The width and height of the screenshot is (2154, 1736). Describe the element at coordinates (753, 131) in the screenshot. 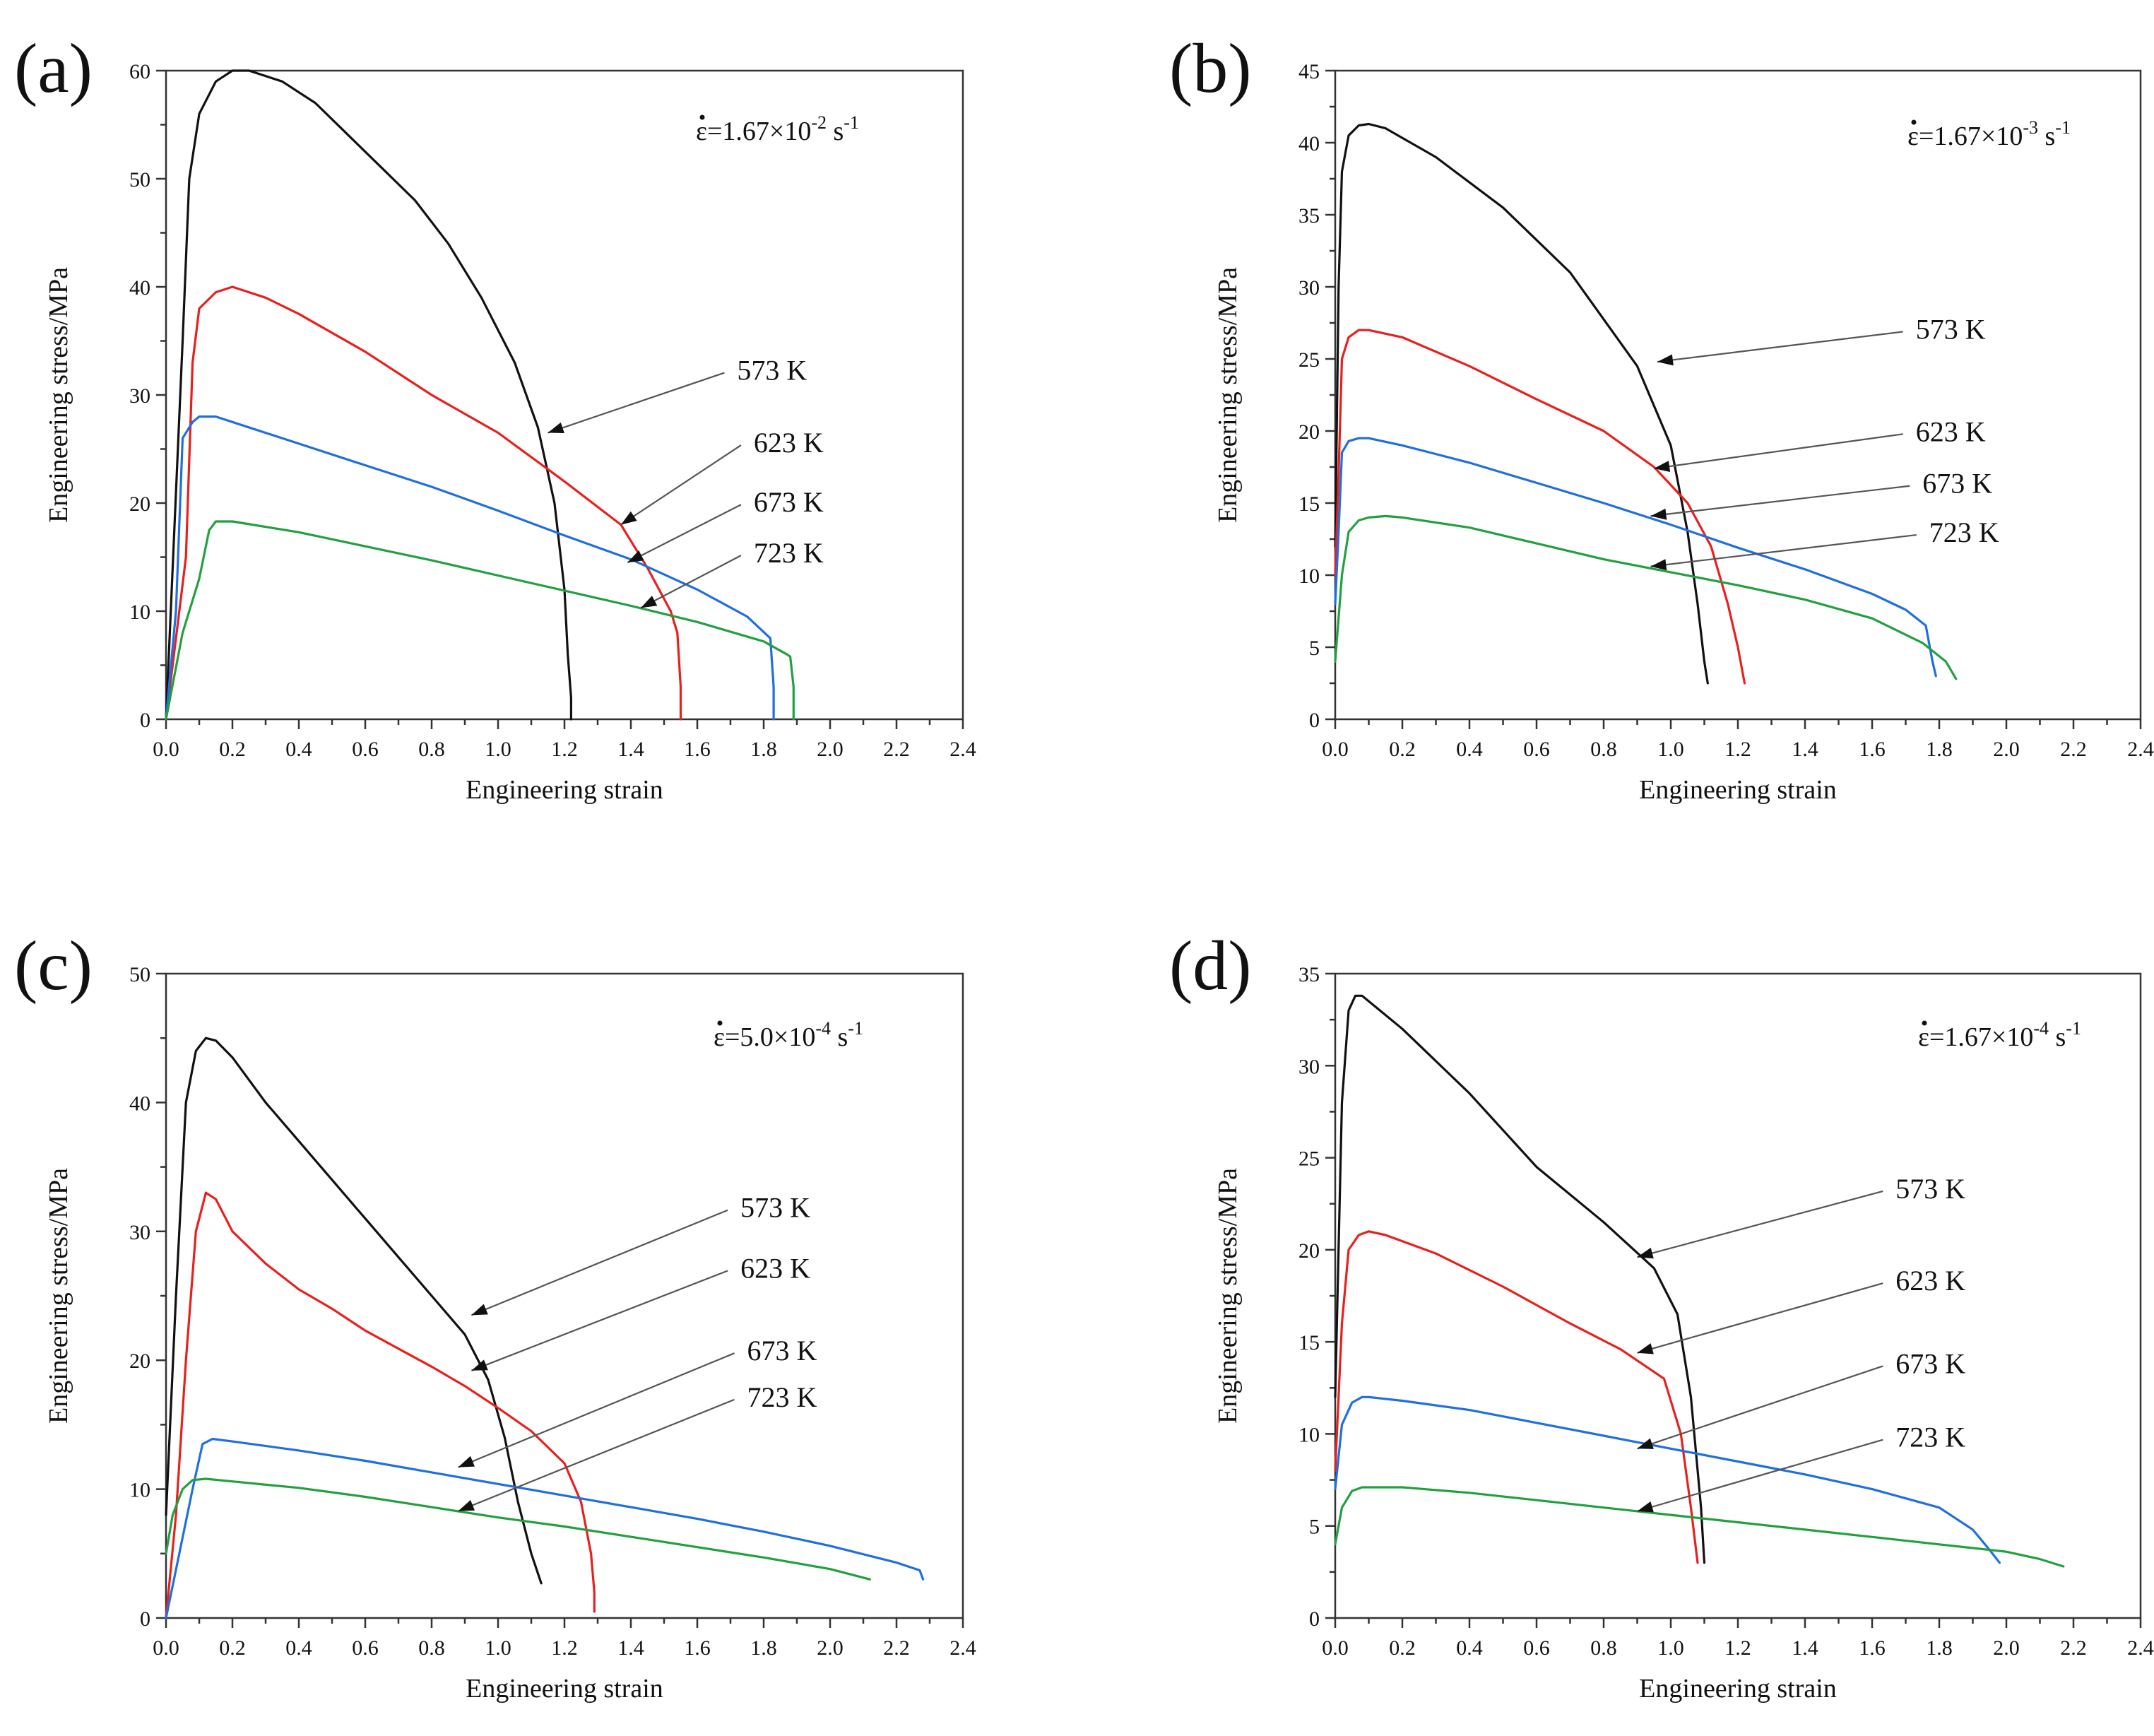

I see `strain-rate-prefix: ε=1.67×10` at that location.